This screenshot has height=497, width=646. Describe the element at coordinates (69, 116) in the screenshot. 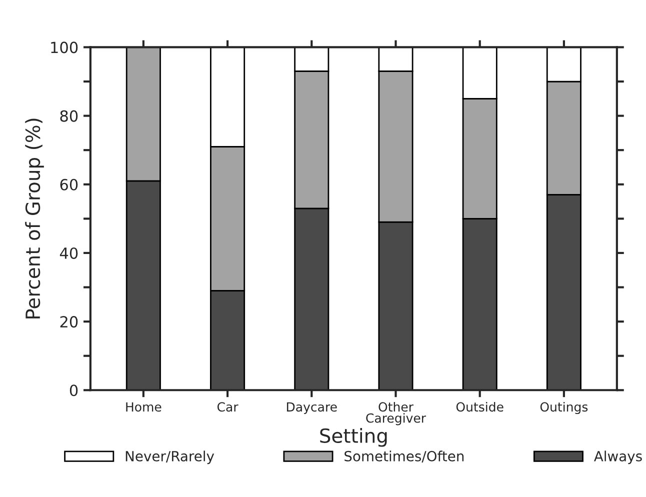

I see `y-tick-label: 80` at that location.